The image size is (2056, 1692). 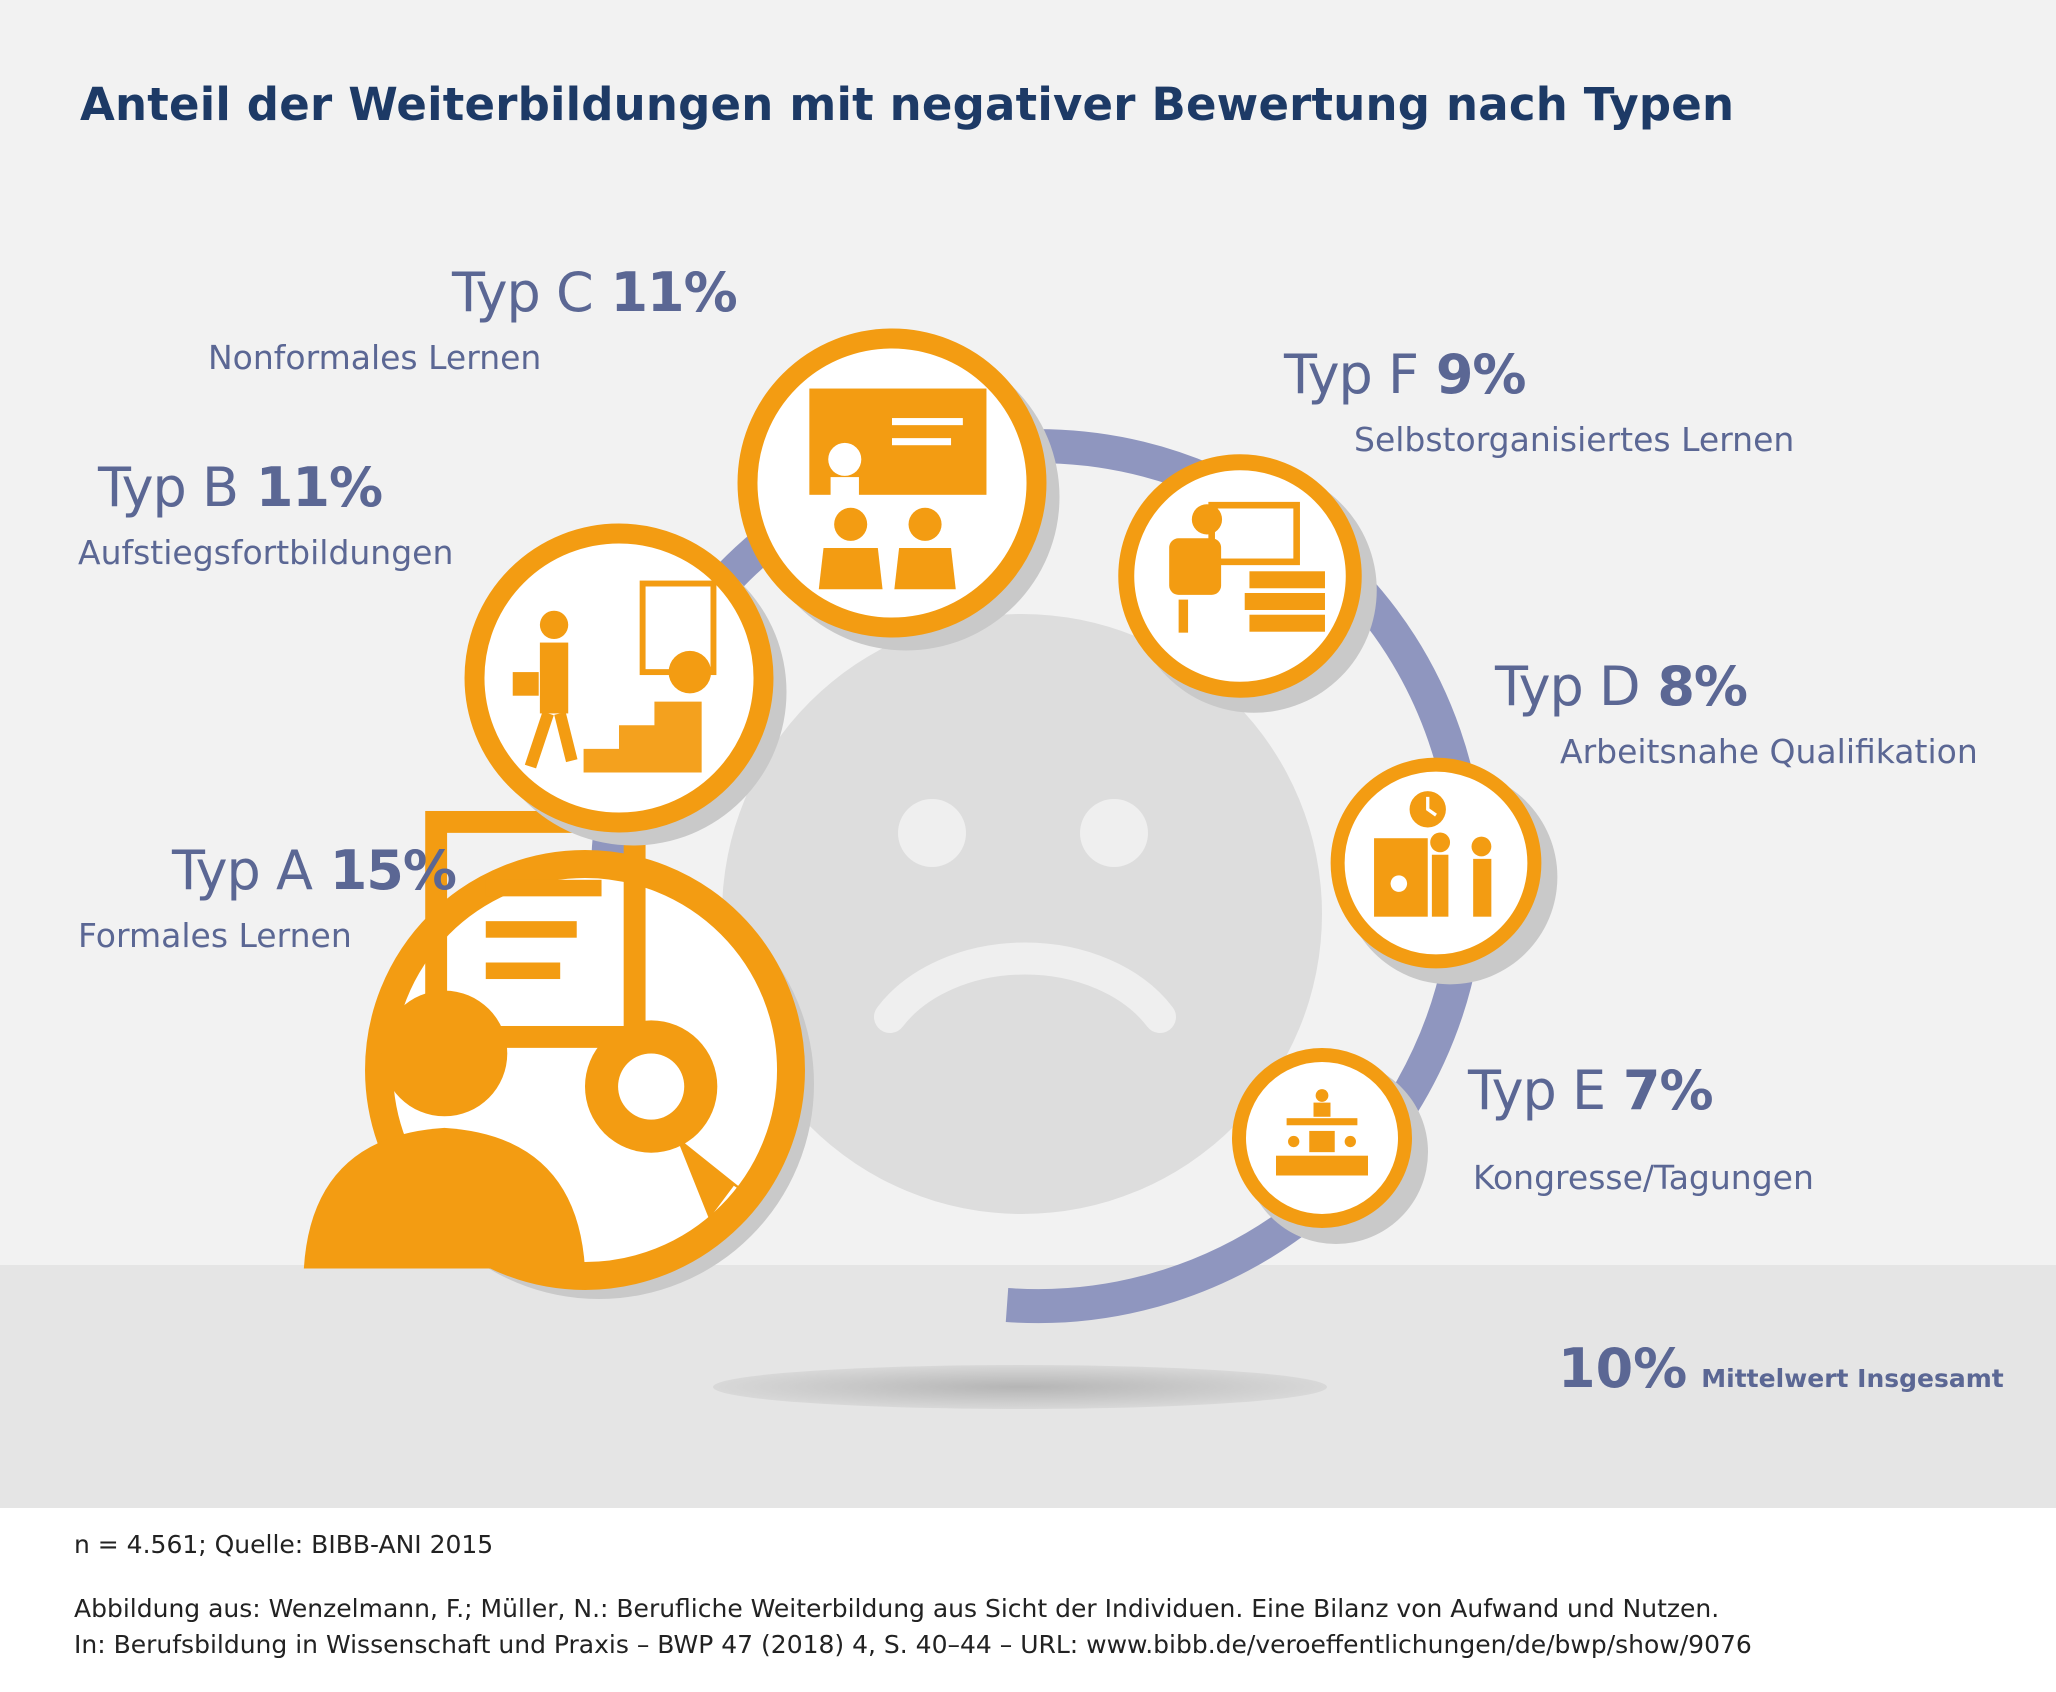 What do you see at coordinates (1472, 374) in the screenshot?
I see `type-value: 9%` at bounding box center [1472, 374].